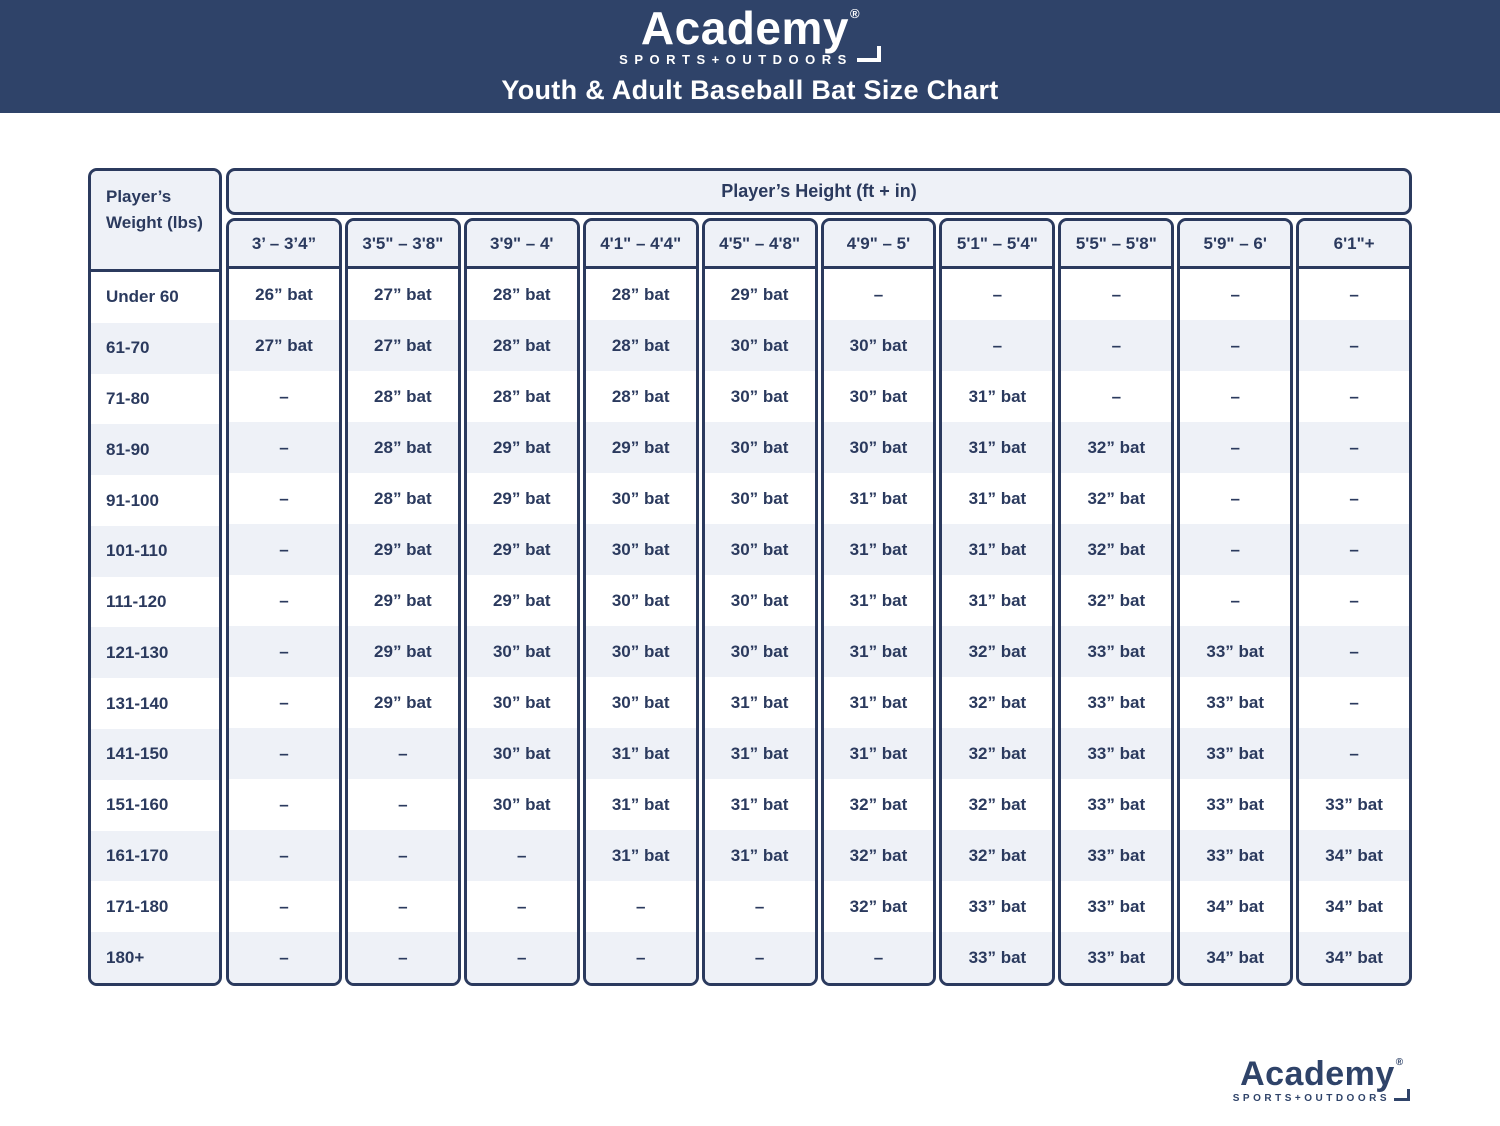 The width and height of the screenshot is (1500, 1126). What do you see at coordinates (640, 245) in the screenshot?
I see `height-column-header: 4'1" – 4'4"` at bounding box center [640, 245].